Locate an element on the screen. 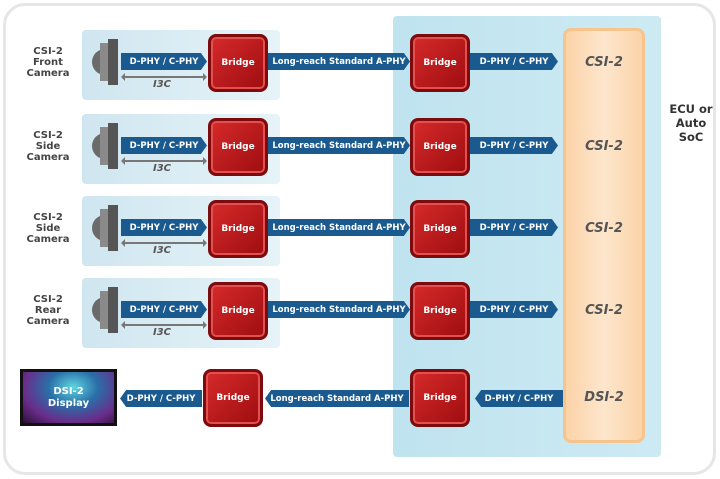 The image size is (720, 479). soc-dsi-phy-arrow: D-PHY / C-PHY is located at coordinates (519, 398).